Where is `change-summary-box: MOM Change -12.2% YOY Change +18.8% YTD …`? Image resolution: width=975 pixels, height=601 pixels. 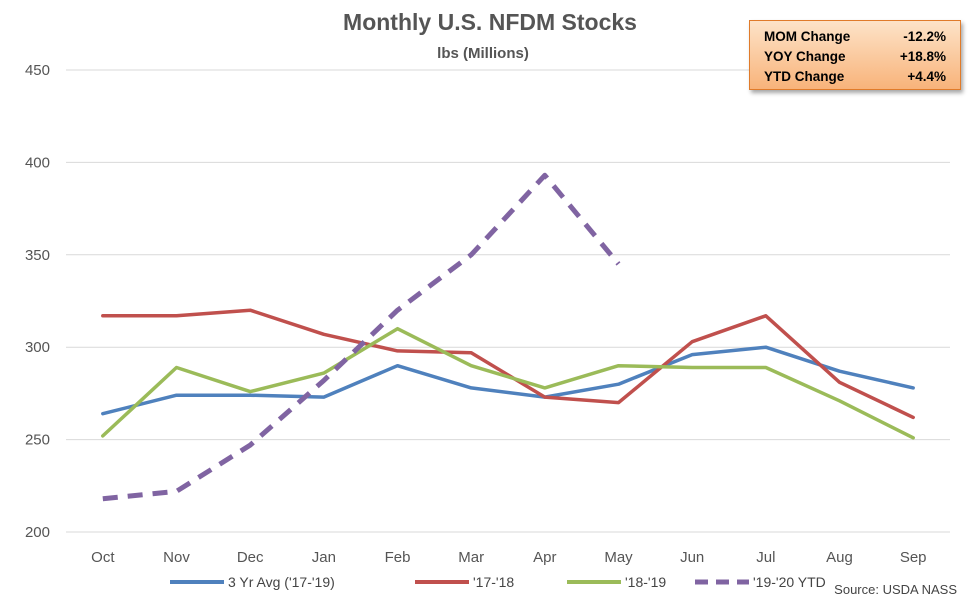
change-summary-box: MOM Change -12.2% YOY Change +18.8% YTD … is located at coordinates (855, 55).